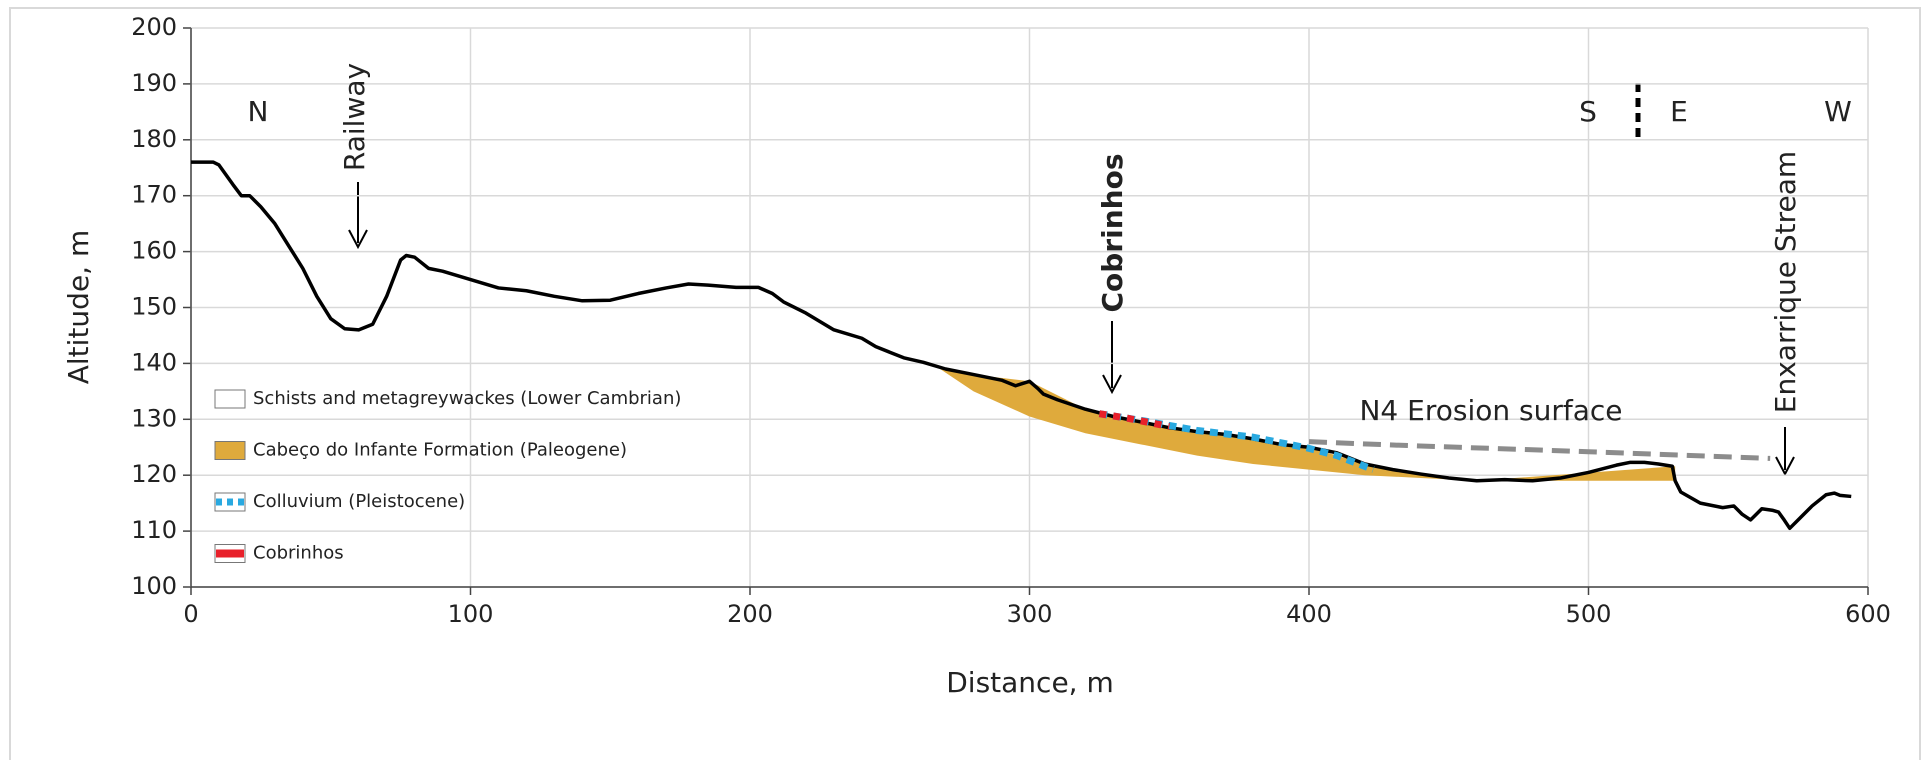 The width and height of the screenshot is (1924, 760). What do you see at coordinates (154, 83) in the screenshot?
I see `y-tick-label: 190` at bounding box center [154, 83].